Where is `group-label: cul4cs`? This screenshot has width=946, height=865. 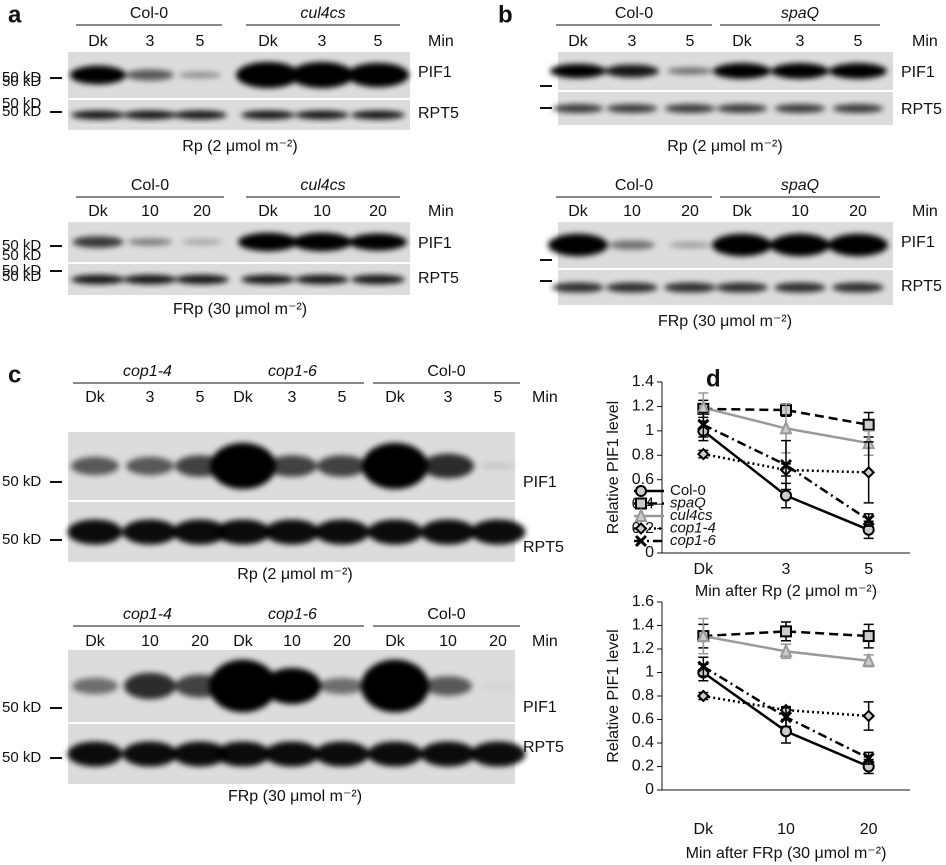 group-label: cul4cs is located at coordinates (322, 185).